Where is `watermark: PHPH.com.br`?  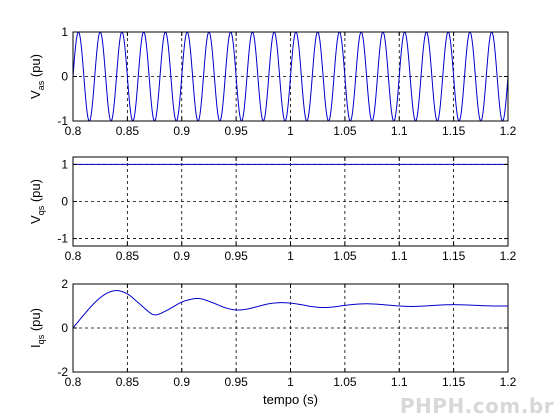 watermark: PHPH.com.br is located at coordinates (476, 406).